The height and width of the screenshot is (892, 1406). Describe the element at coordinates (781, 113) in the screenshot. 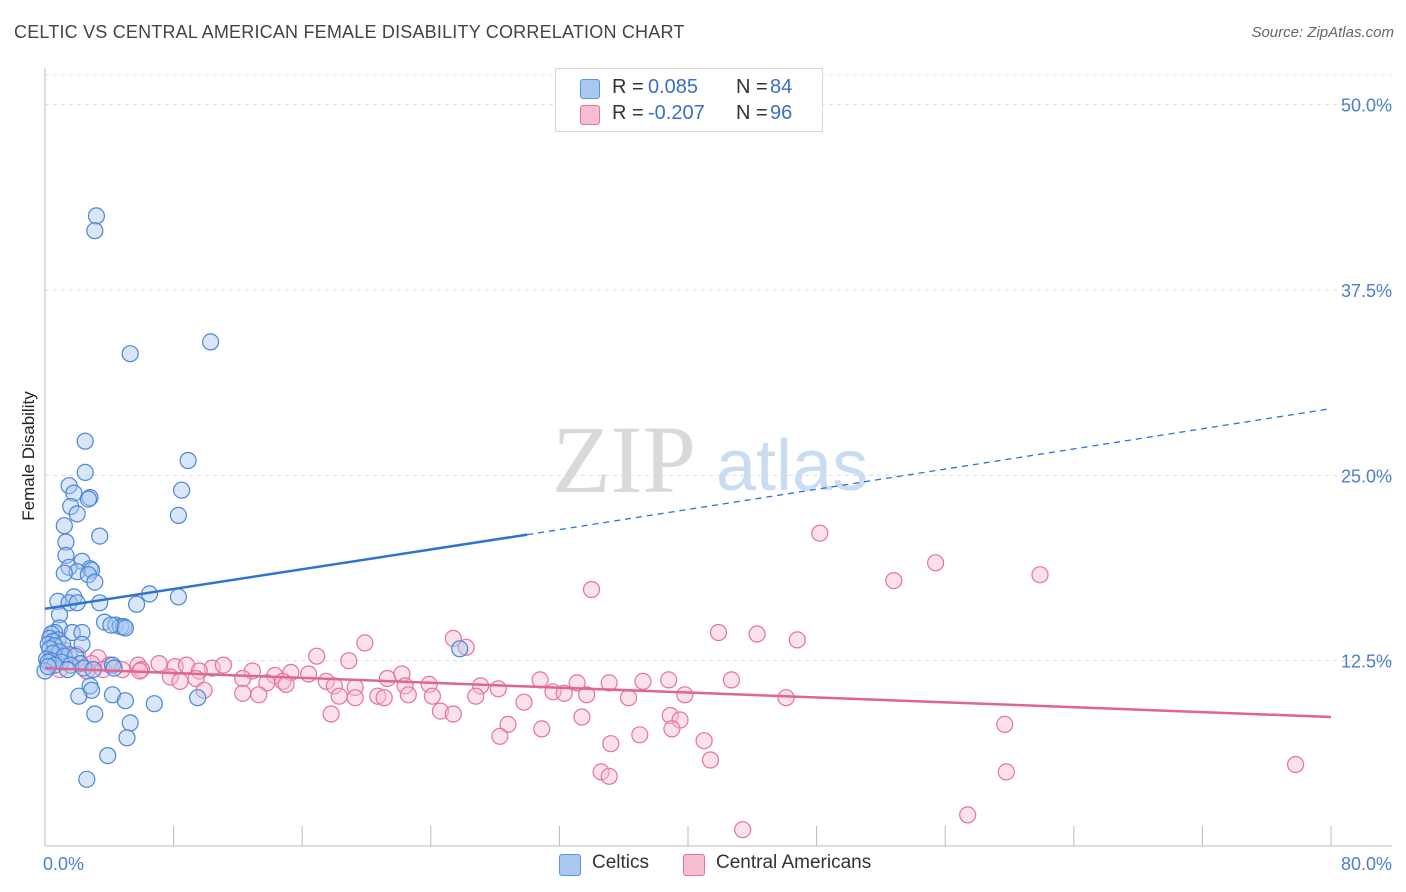

I see `n-value: 96` at that location.